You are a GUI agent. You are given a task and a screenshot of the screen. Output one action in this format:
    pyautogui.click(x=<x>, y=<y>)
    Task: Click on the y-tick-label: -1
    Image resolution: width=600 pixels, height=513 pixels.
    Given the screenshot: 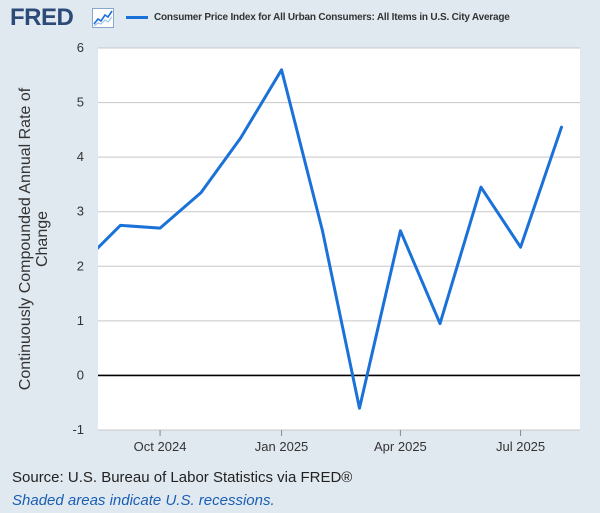 What is the action you would take?
    pyautogui.click(x=78, y=429)
    